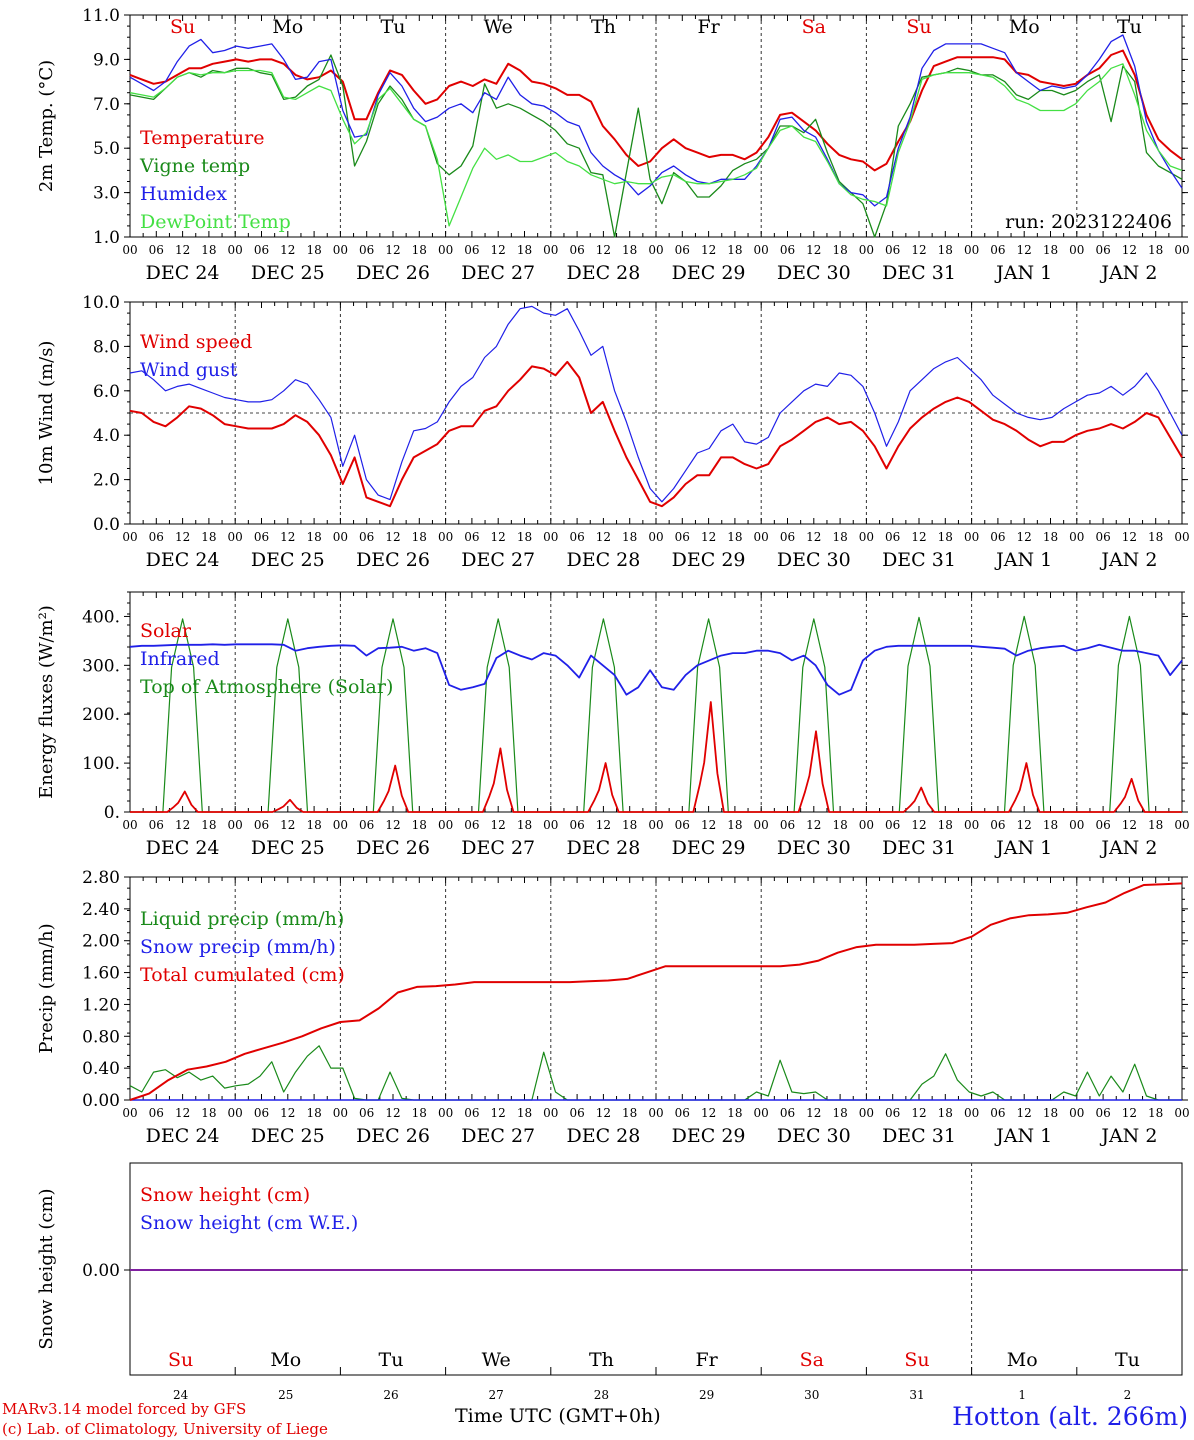 The image size is (1194, 1440). I want to click on x-axis-title: Time UTC (GMT+0h), so click(558, 1416).